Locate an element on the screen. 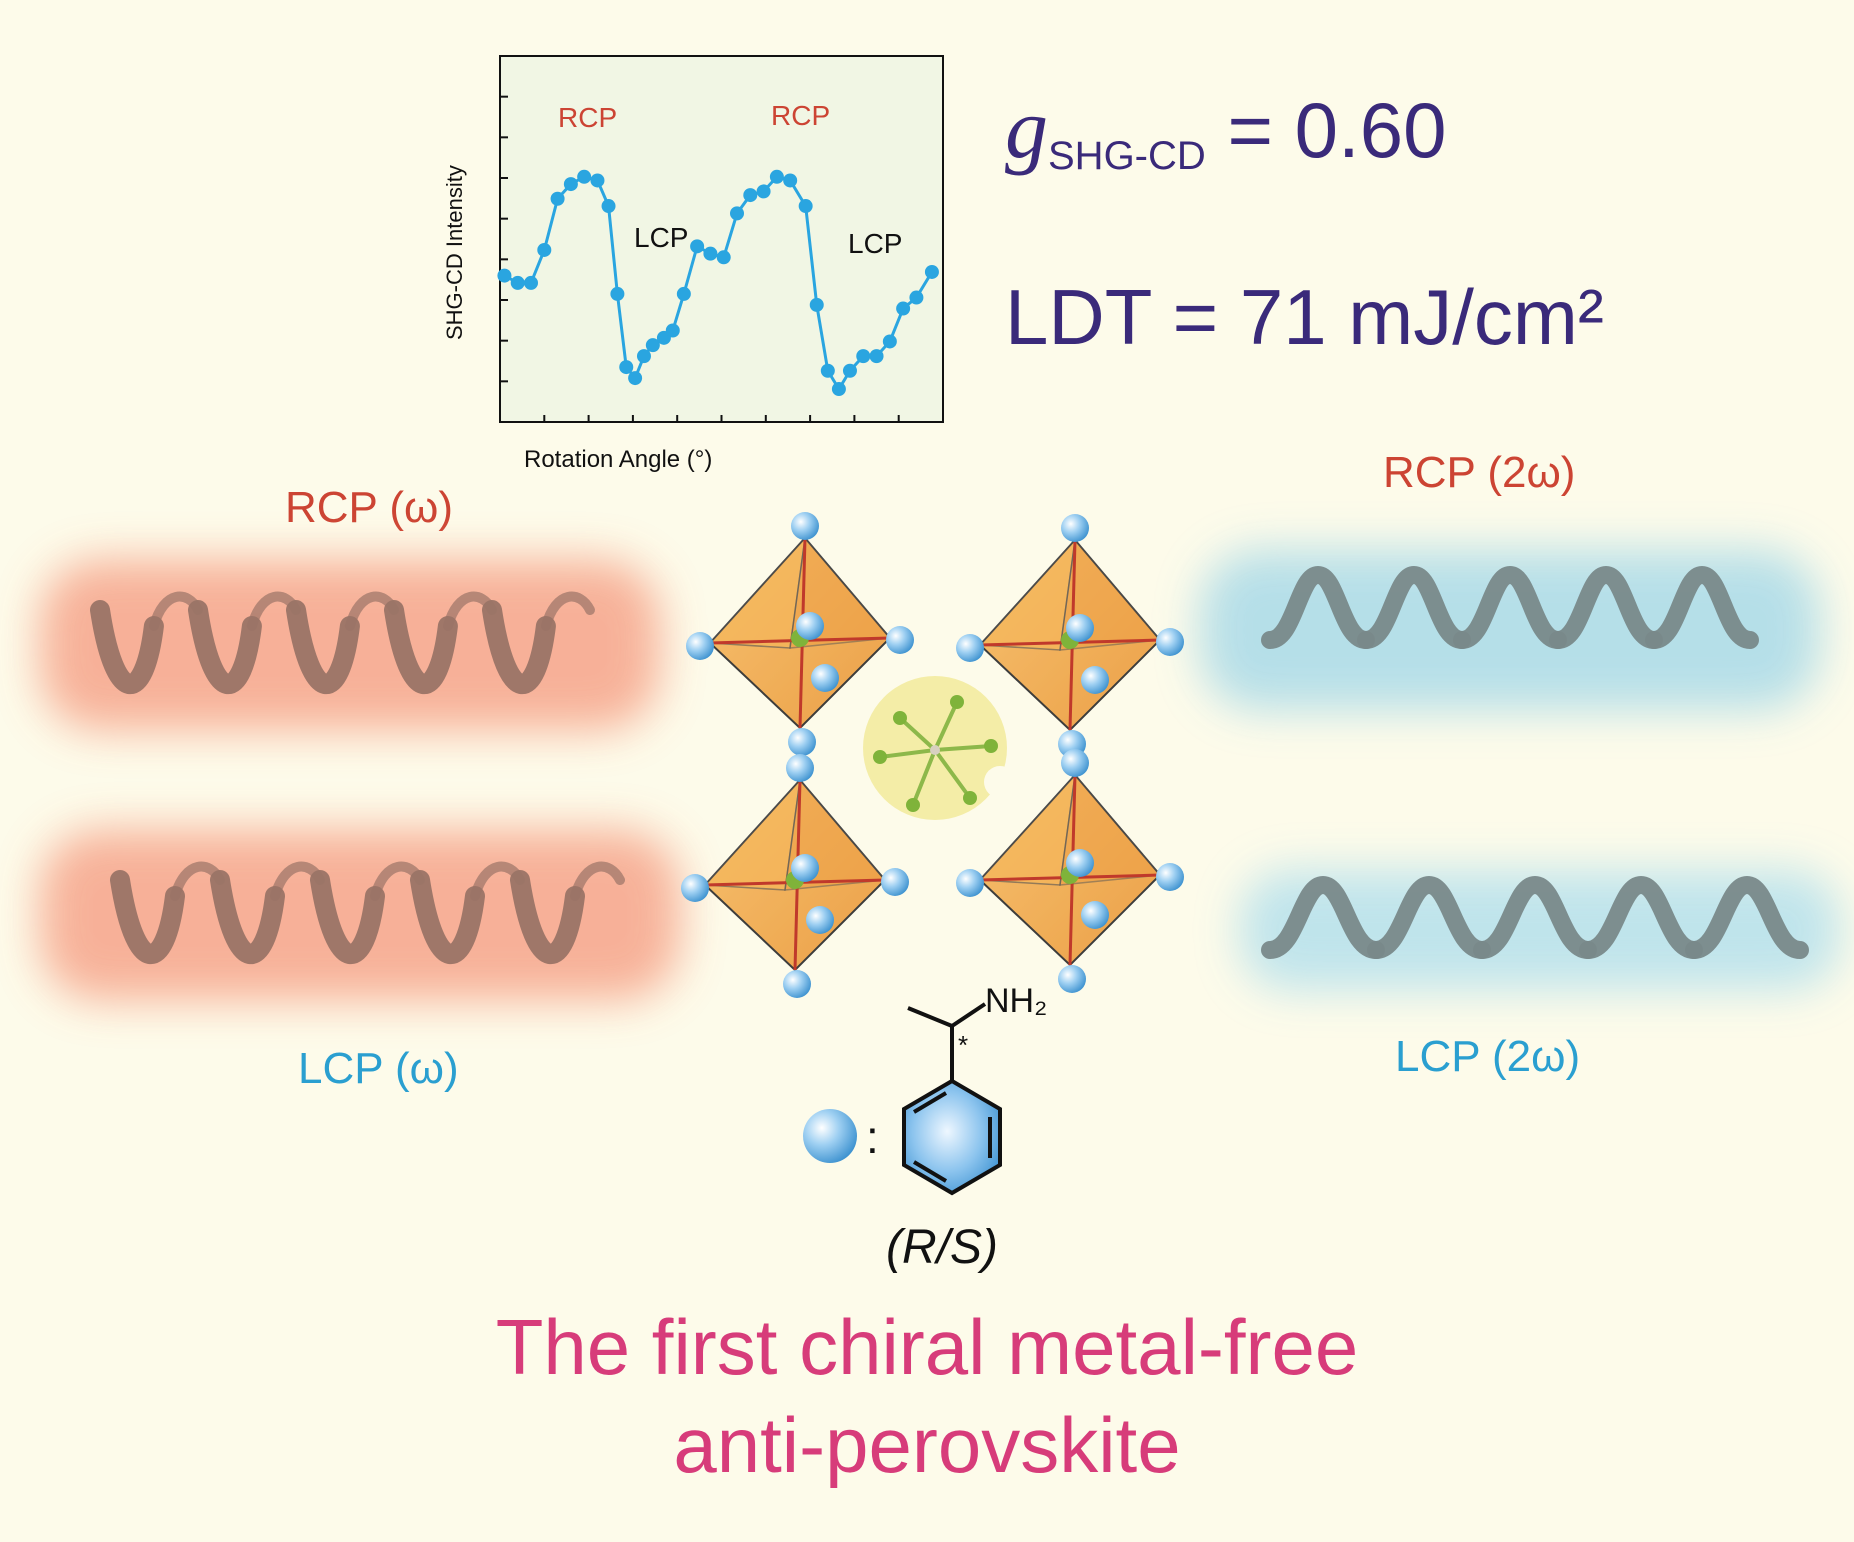  g-symbol: g is located at coordinates (1026, 128).